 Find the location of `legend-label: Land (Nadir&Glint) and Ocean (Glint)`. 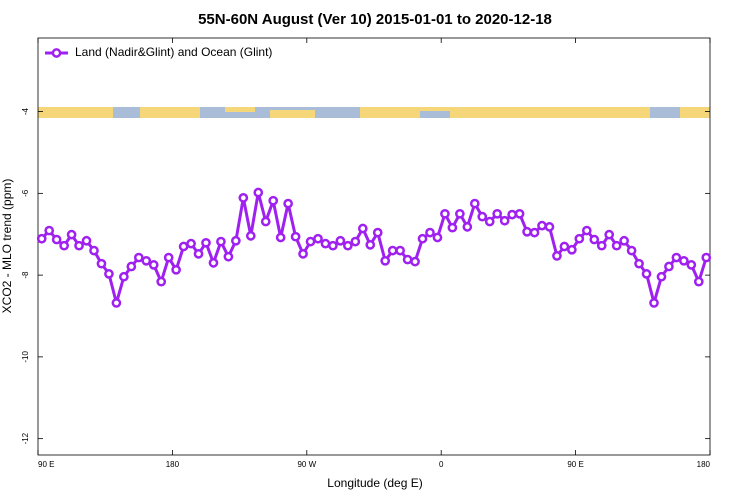

legend-label: Land (Nadir&Glint) and Ocean (Glint) is located at coordinates (173, 52).